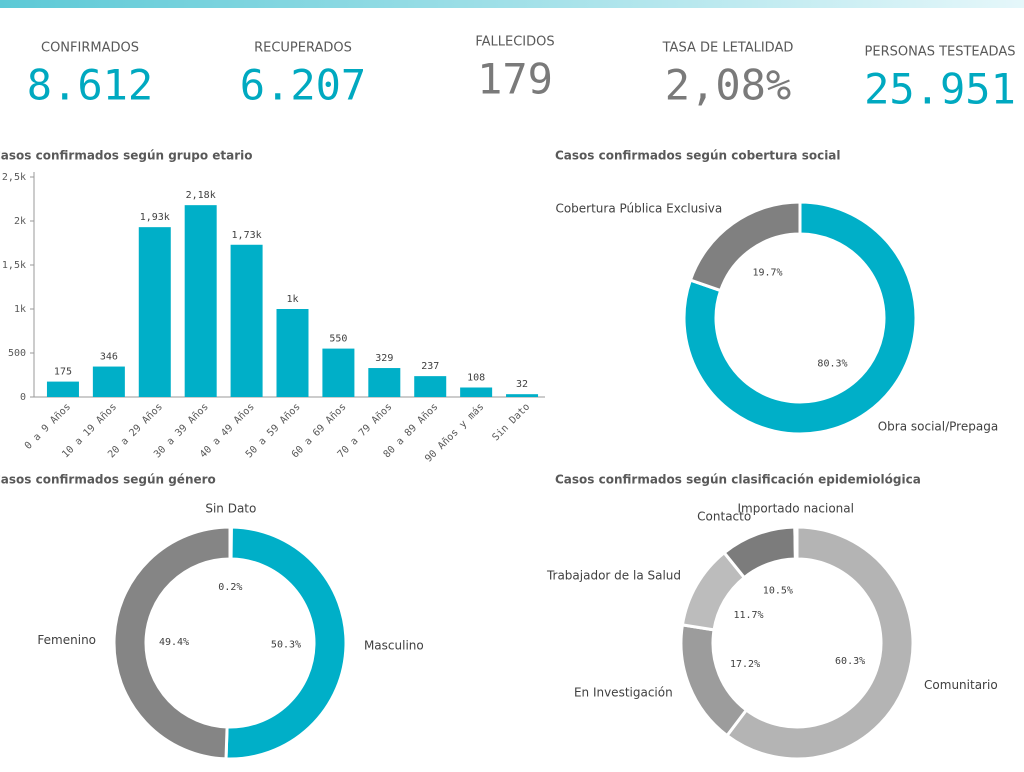 The width and height of the screenshot is (1024, 772). What do you see at coordinates (832, 364) in the screenshot?
I see `value-label: 80.3%` at bounding box center [832, 364].